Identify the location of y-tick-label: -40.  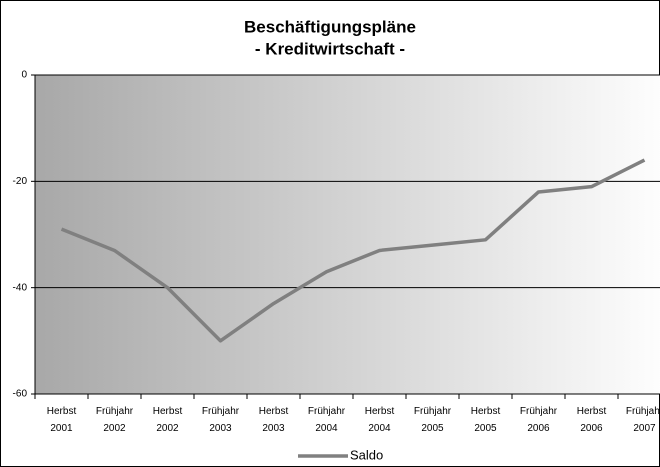
(20, 287).